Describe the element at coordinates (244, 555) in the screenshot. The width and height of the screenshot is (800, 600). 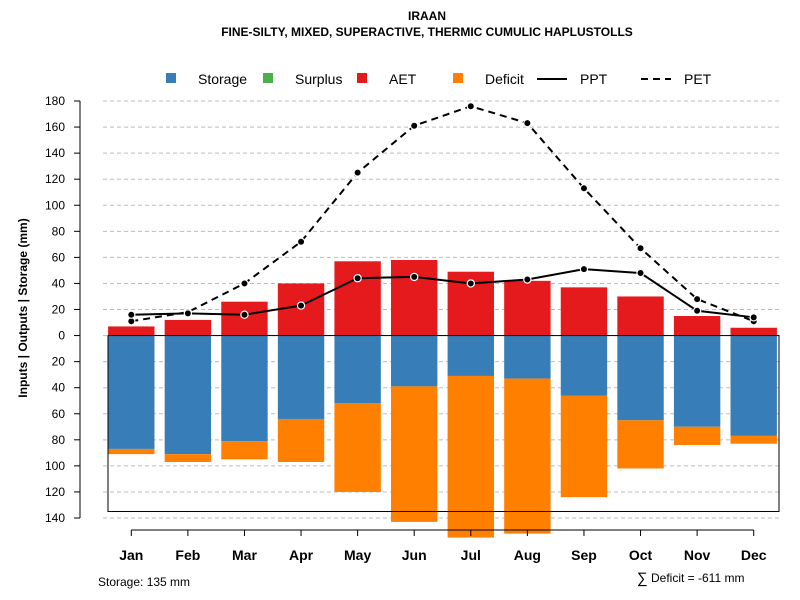
I see `x-tick-label: Mar` at that location.